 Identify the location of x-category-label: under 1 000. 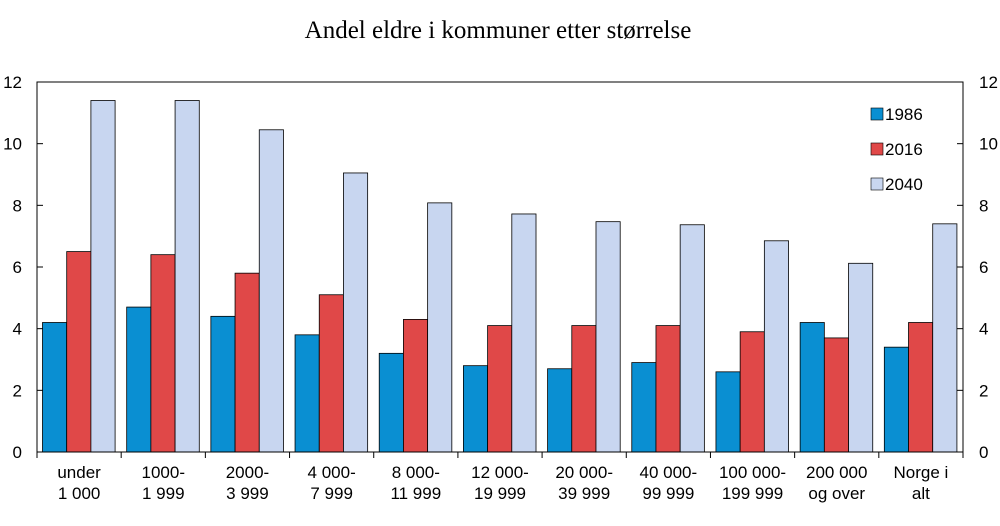
(79, 483).